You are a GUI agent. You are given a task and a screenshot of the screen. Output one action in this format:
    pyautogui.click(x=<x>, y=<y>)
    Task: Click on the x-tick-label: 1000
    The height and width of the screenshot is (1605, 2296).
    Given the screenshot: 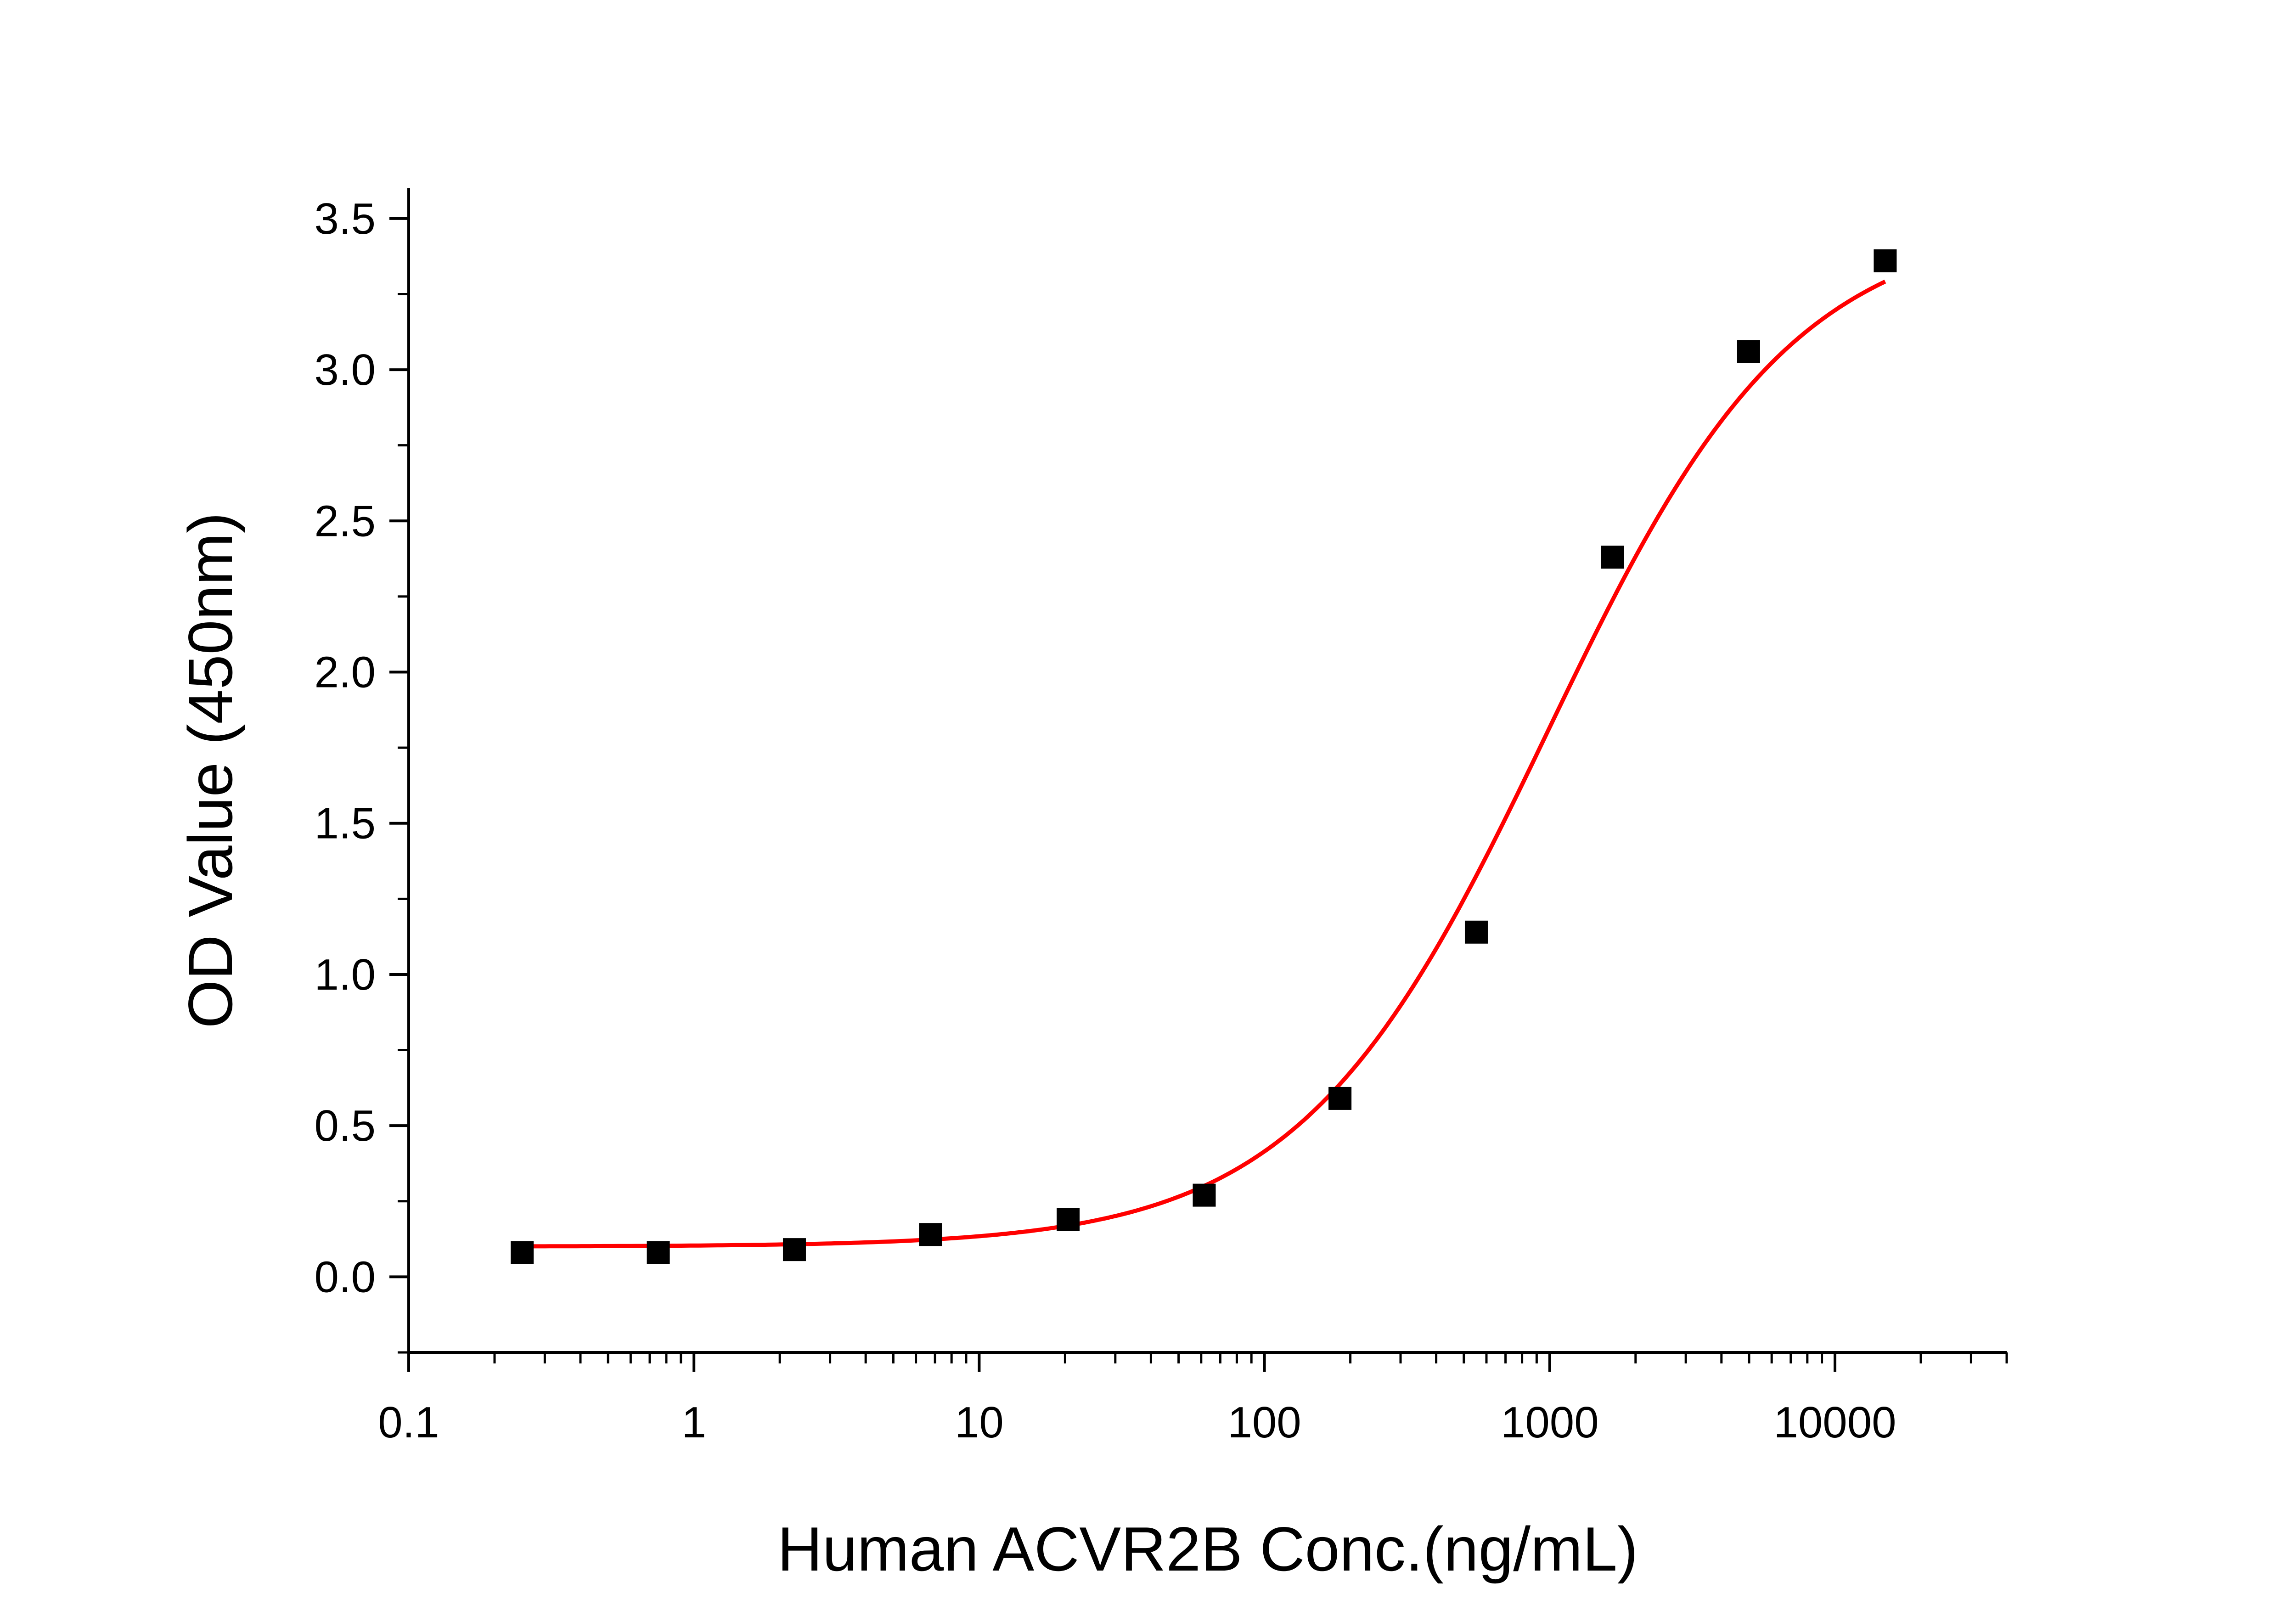 What is the action you would take?
    pyautogui.click(x=1550, y=1422)
    